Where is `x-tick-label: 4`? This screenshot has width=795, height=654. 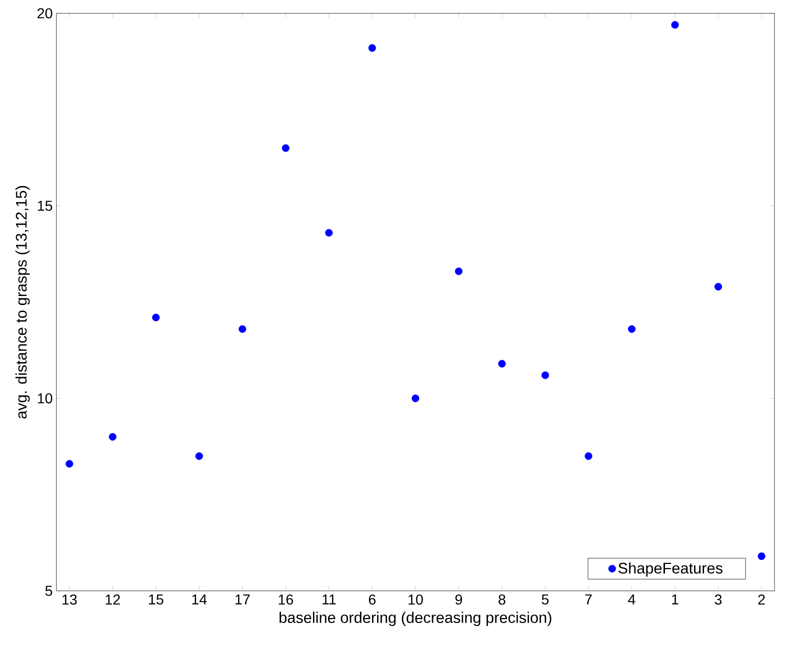
x-tick-label: 4 is located at coordinates (632, 599).